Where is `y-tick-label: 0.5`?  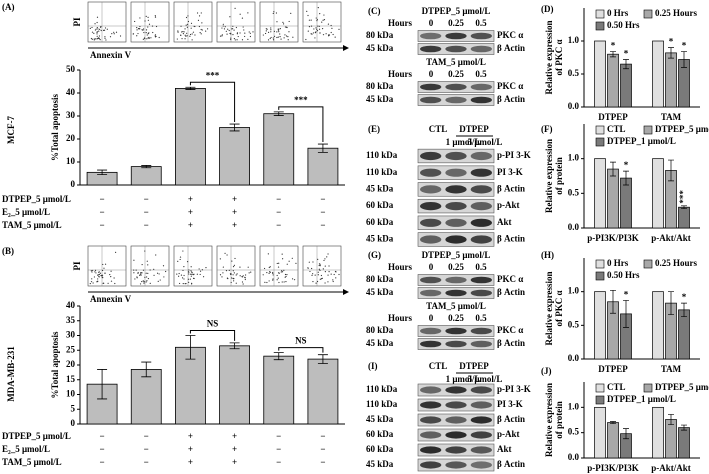 y-tick-label: 0.5 is located at coordinates (574, 192).